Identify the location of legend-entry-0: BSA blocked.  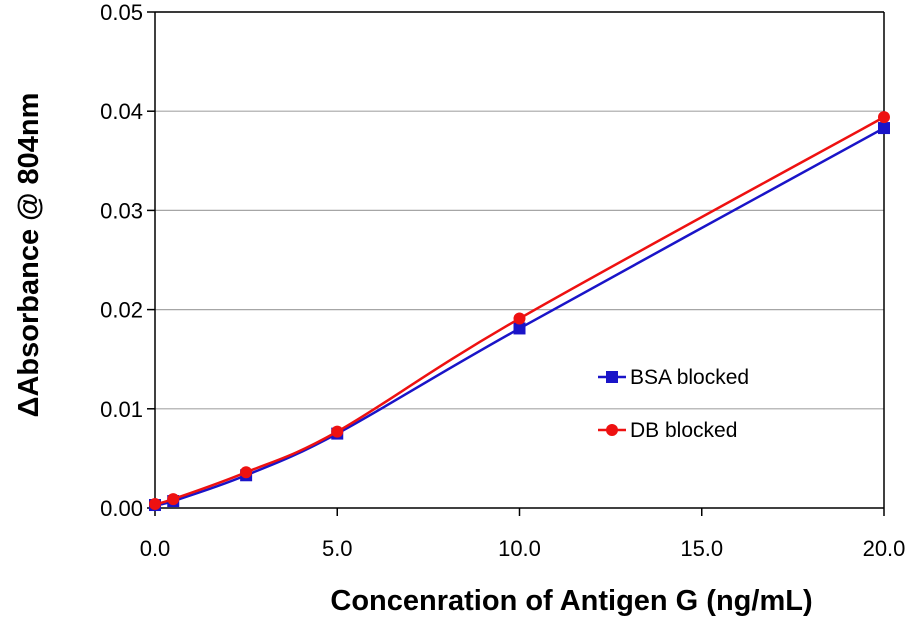
(673, 377).